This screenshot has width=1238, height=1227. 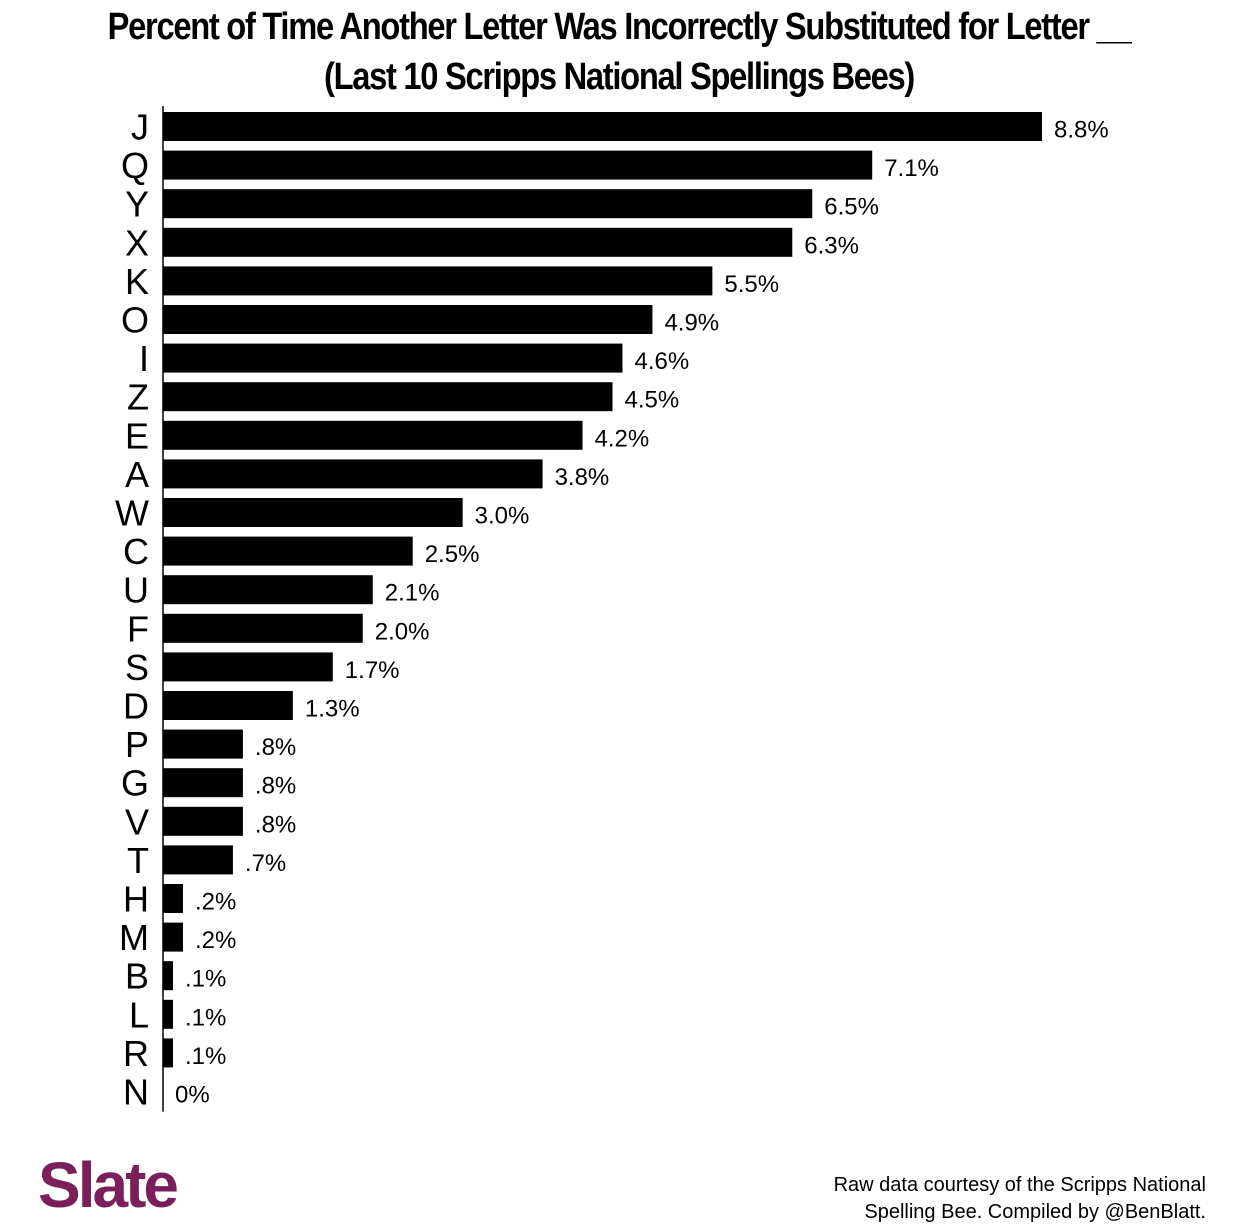 I want to click on value-label-m: .2%, so click(x=215, y=940).